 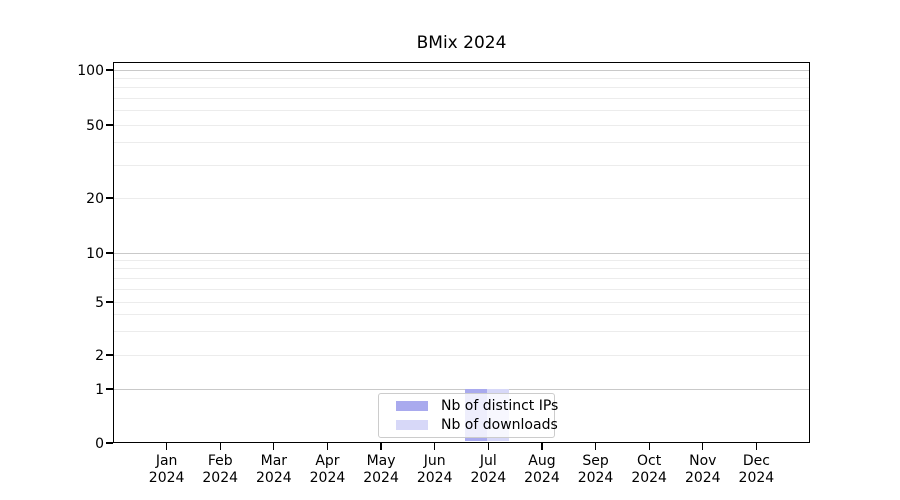 What do you see at coordinates (756, 461) in the screenshot?
I see `x-tick-label-month: Dec` at bounding box center [756, 461].